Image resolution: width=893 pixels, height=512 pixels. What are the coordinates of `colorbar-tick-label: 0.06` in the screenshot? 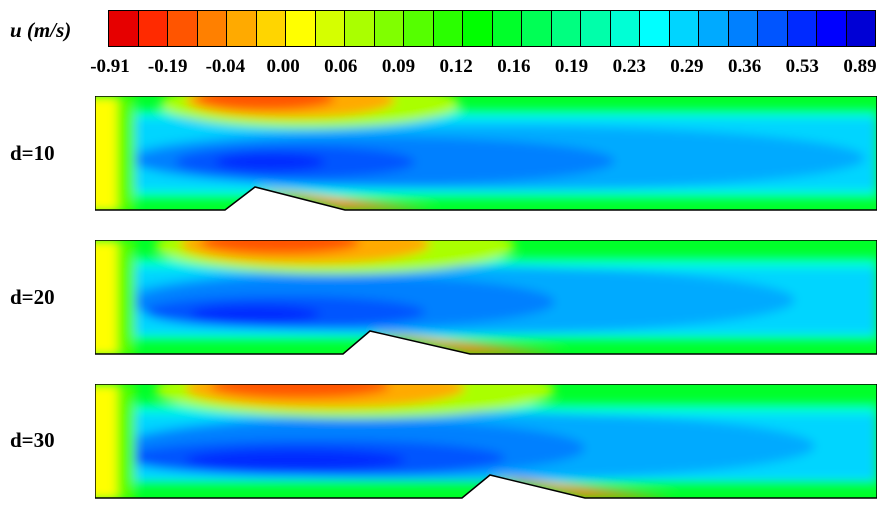 It's located at (341, 66).